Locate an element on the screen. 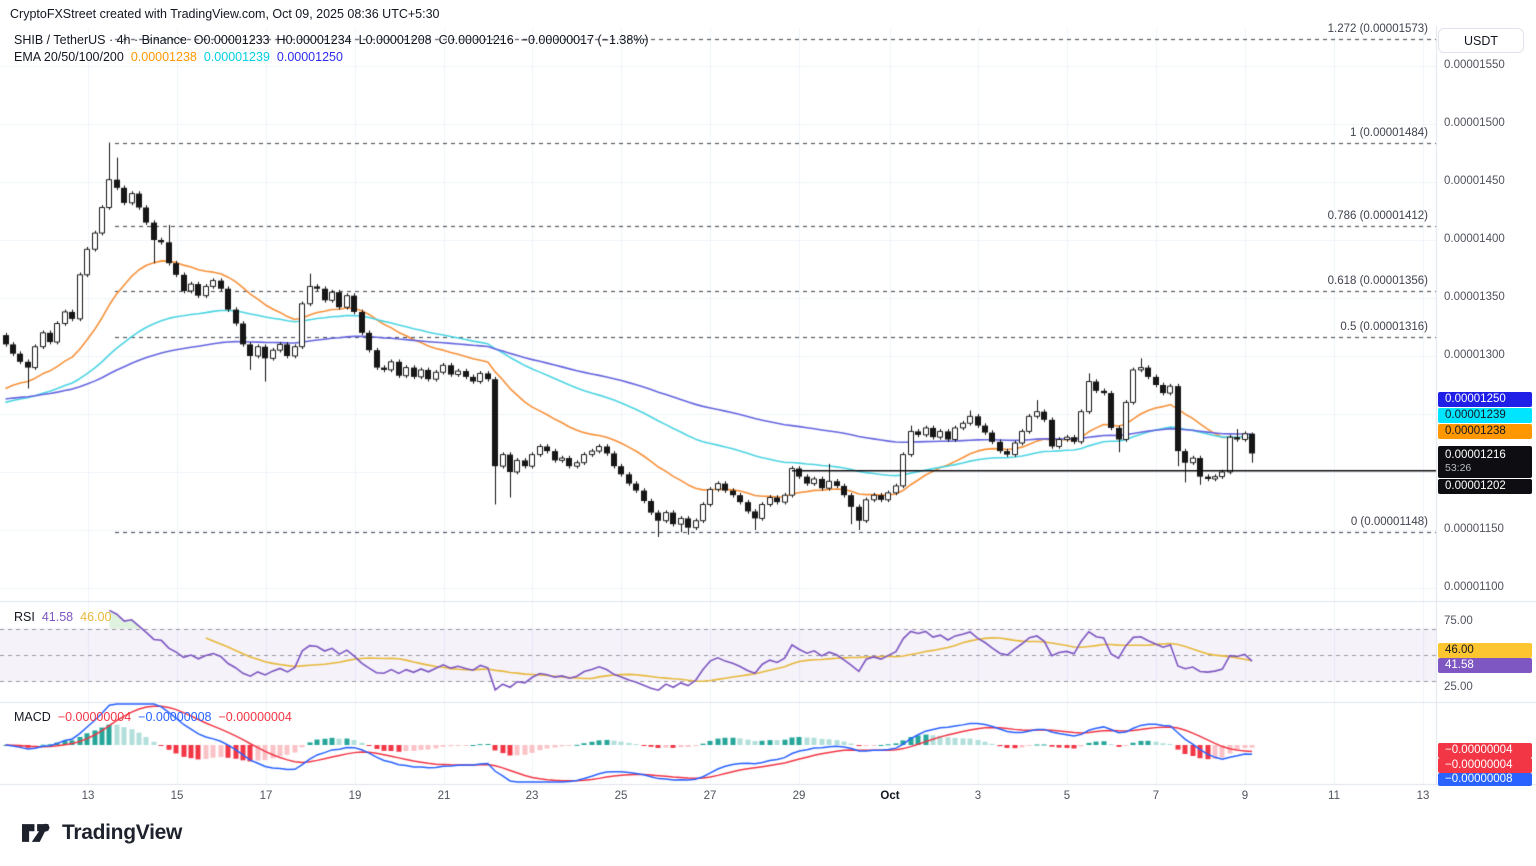  ema200-badge: 0.00001250 is located at coordinates (1485, 399).